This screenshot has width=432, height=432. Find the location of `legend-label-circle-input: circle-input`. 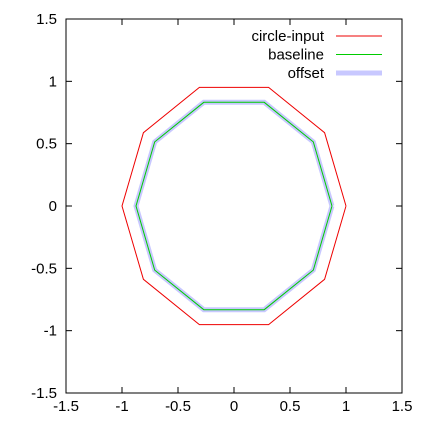

legend-label-circle-input: circle-input is located at coordinates (287, 36).